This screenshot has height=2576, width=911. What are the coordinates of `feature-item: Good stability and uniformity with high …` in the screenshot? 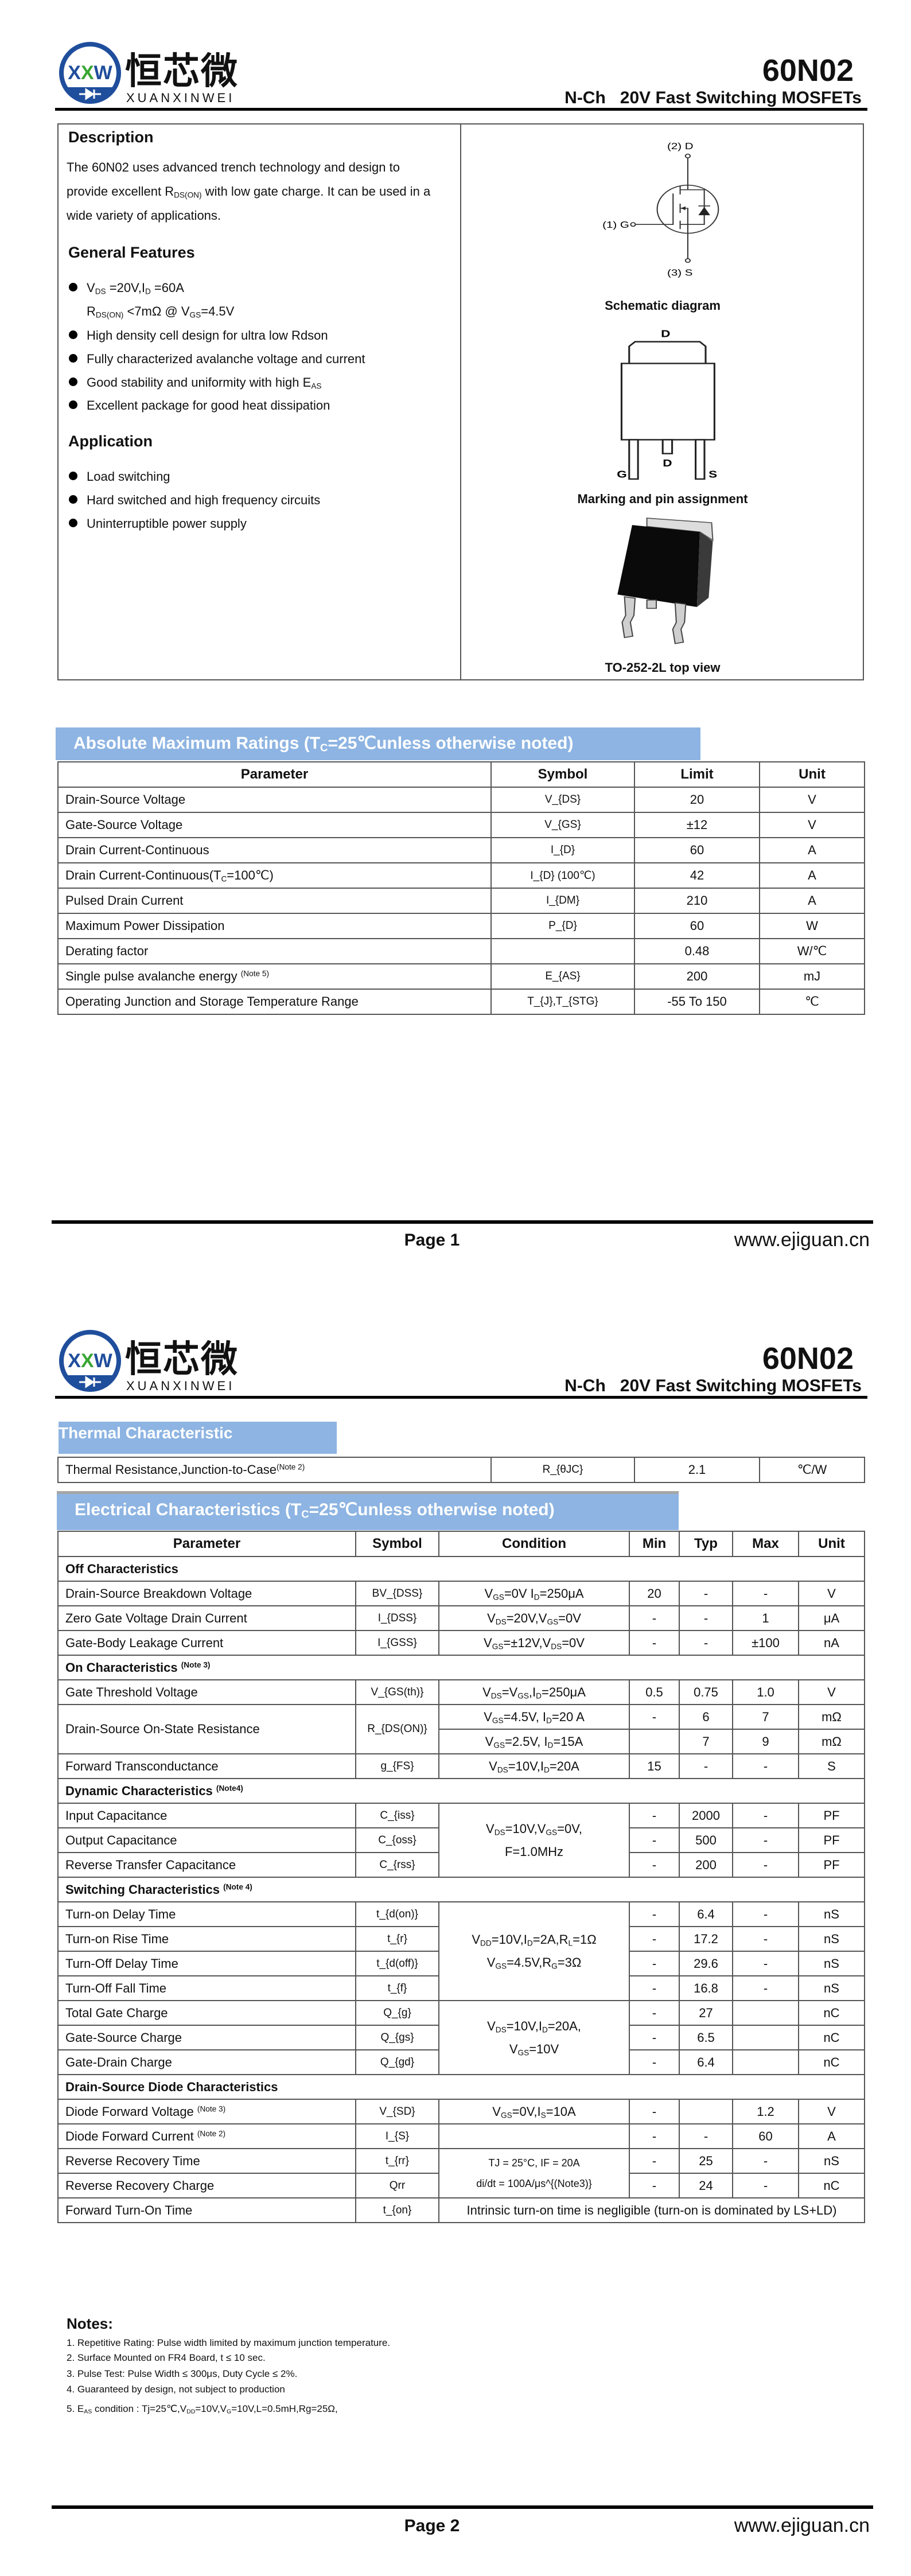 It's located at (195, 383).